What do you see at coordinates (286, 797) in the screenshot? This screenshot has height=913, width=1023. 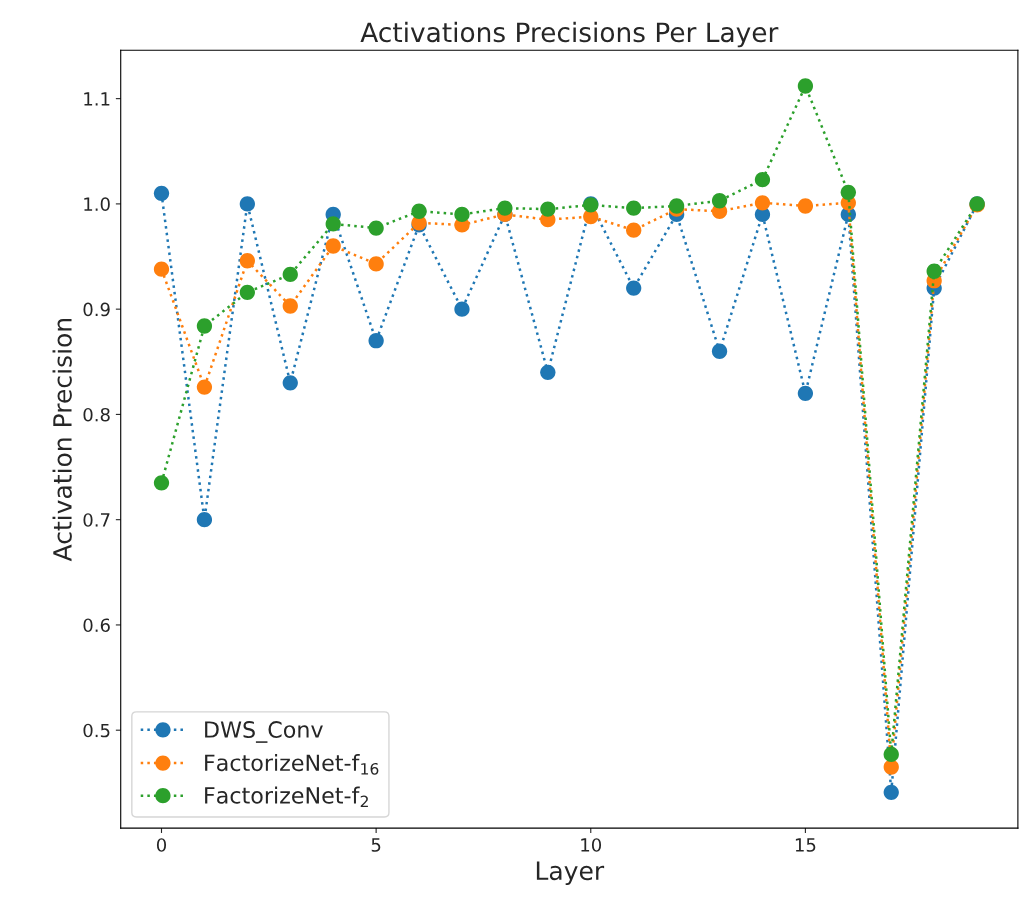 I see `legend-label: FactorizeNet-f$_{2}$` at bounding box center [286, 797].